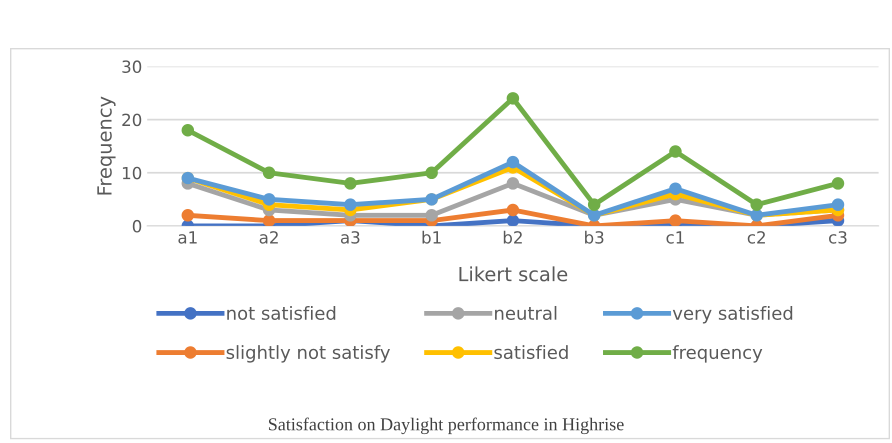 This screenshot has width=892, height=443. Describe the element at coordinates (531, 352) in the screenshot. I see `legend-label: satisfied` at that location.